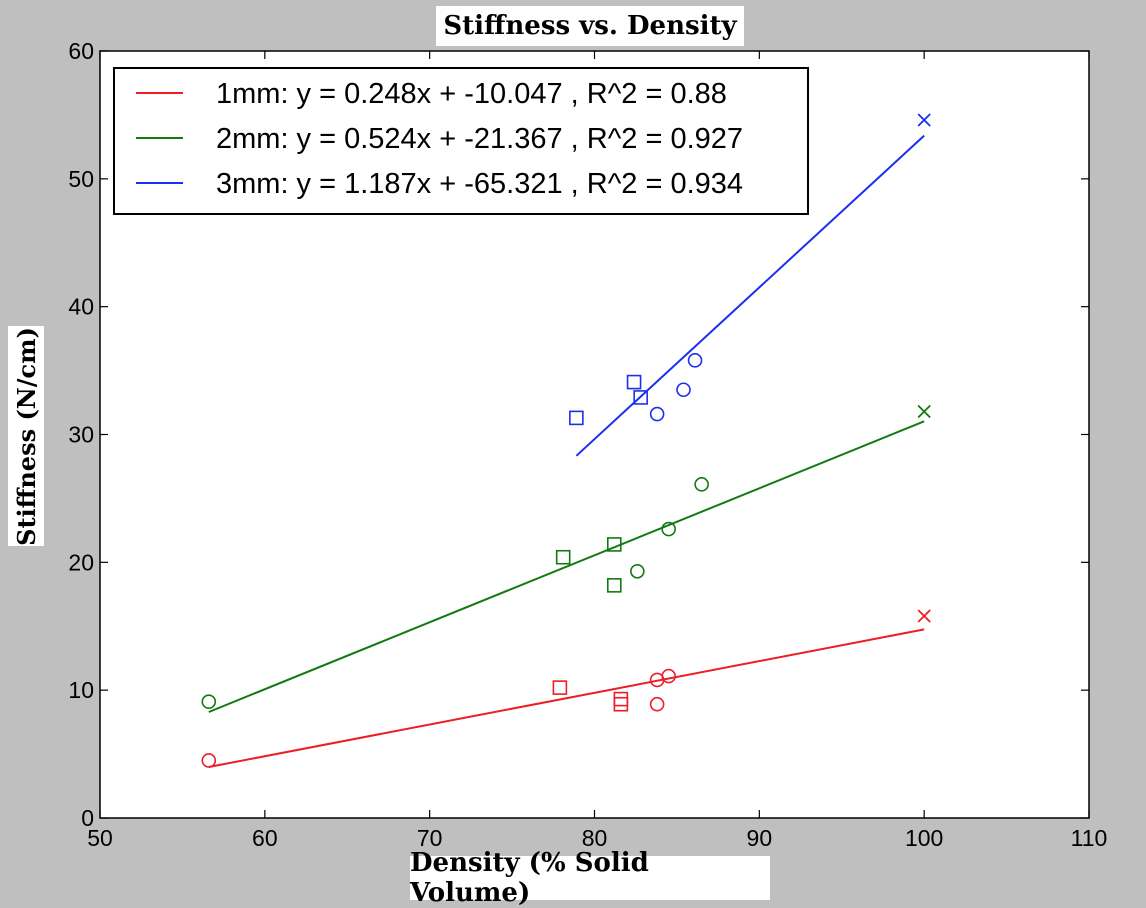 This screenshot has height=908, width=1146. Describe the element at coordinates (81, 179) in the screenshot. I see `y-tick-label: 50` at that location.